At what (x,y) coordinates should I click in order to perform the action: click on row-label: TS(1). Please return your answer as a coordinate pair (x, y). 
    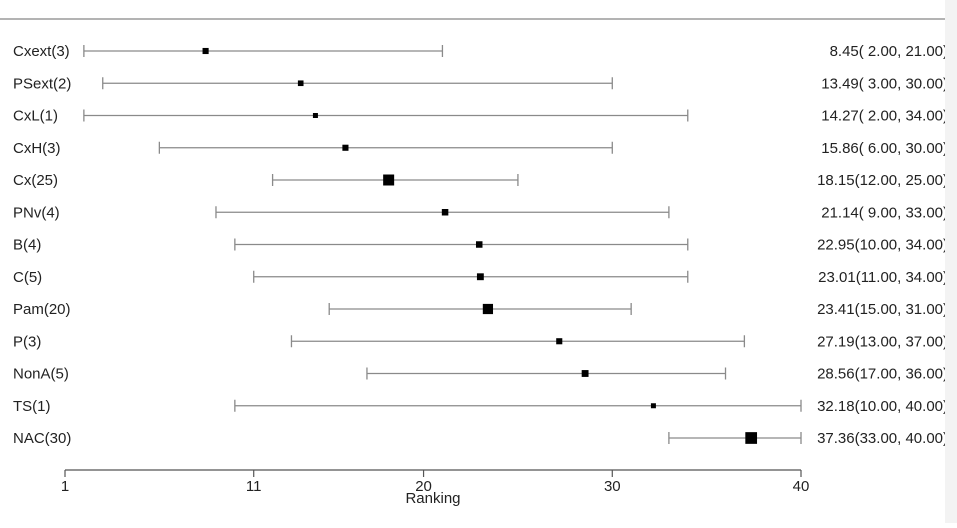
    Looking at the image, I should click on (32, 406).